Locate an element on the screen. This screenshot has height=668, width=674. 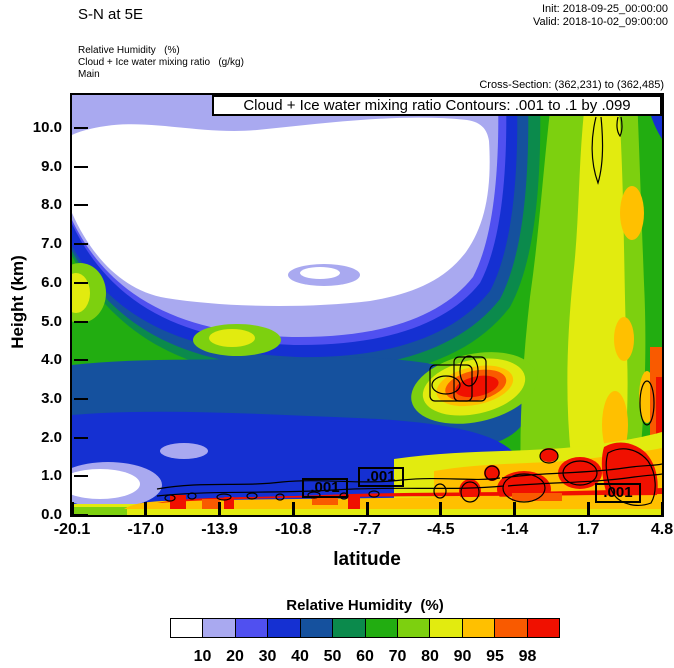
y-axis-tick-label: 6.0 is located at coordinates (51, 282).